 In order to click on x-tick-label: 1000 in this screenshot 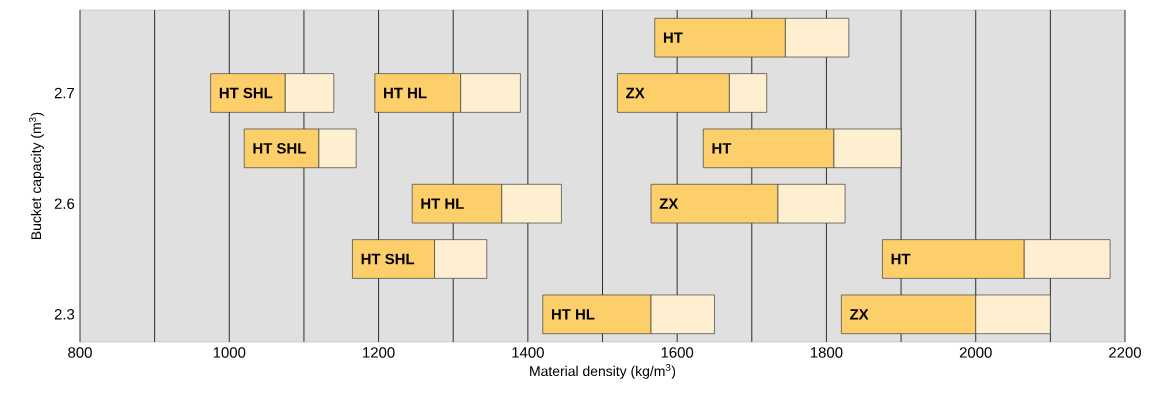, I will do `click(229, 352)`.